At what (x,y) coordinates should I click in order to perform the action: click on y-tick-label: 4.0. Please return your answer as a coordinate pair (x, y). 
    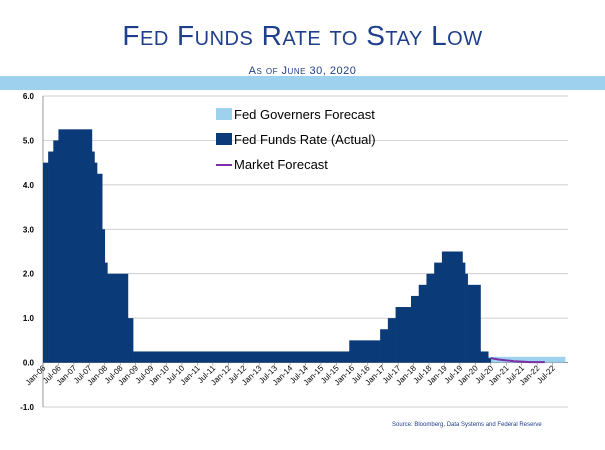
    Looking at the image, I should click on (29, 185).